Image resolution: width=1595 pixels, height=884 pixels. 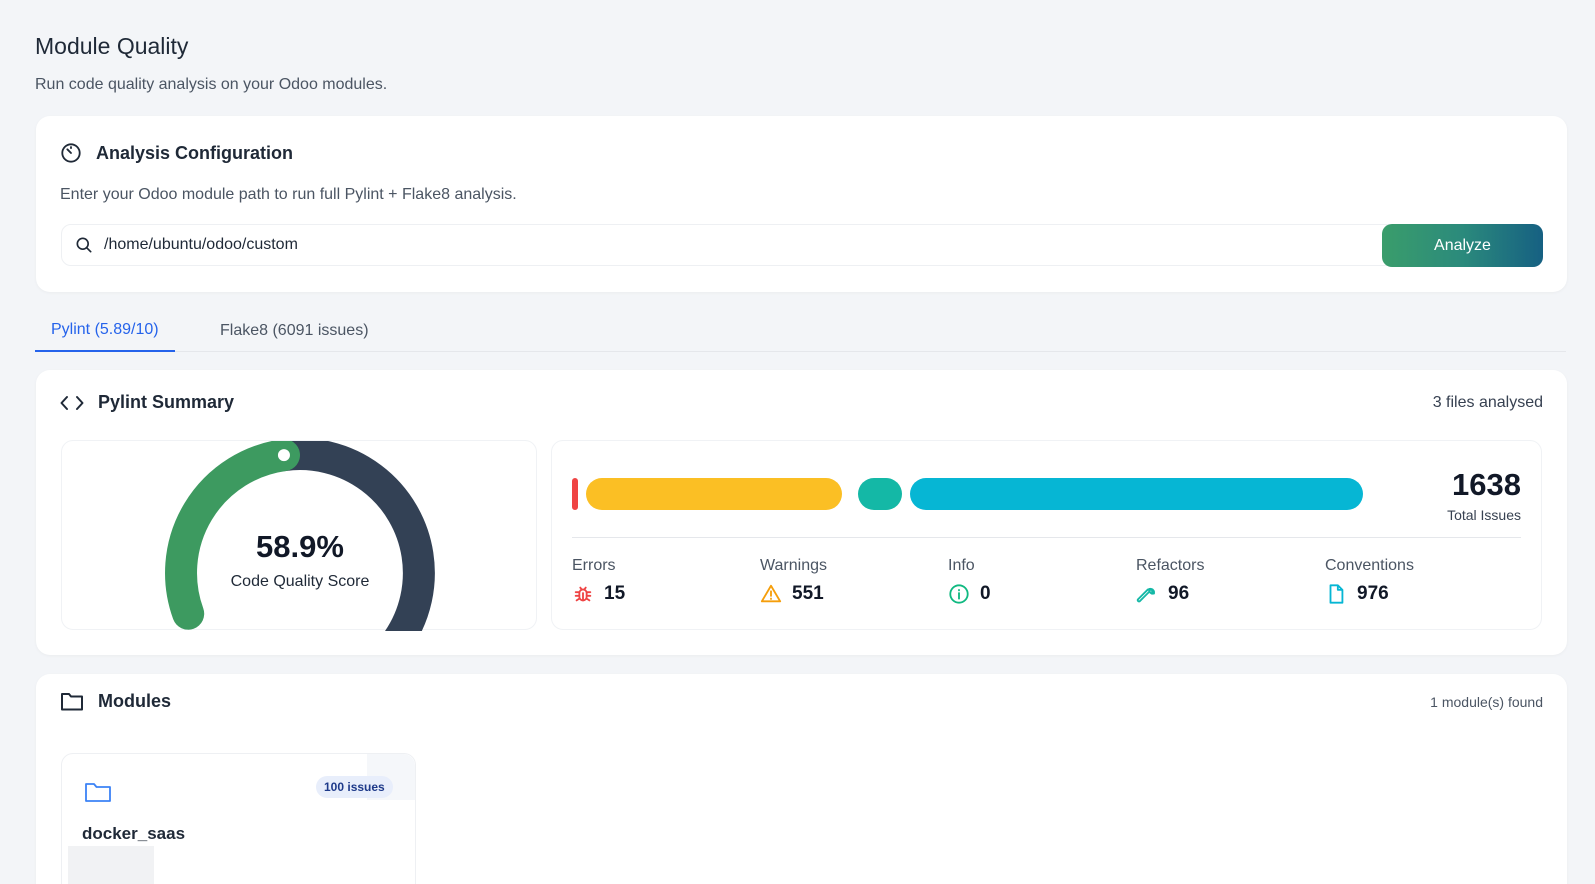 I want to click on stat-value: 551, so click(x=808, y=593).